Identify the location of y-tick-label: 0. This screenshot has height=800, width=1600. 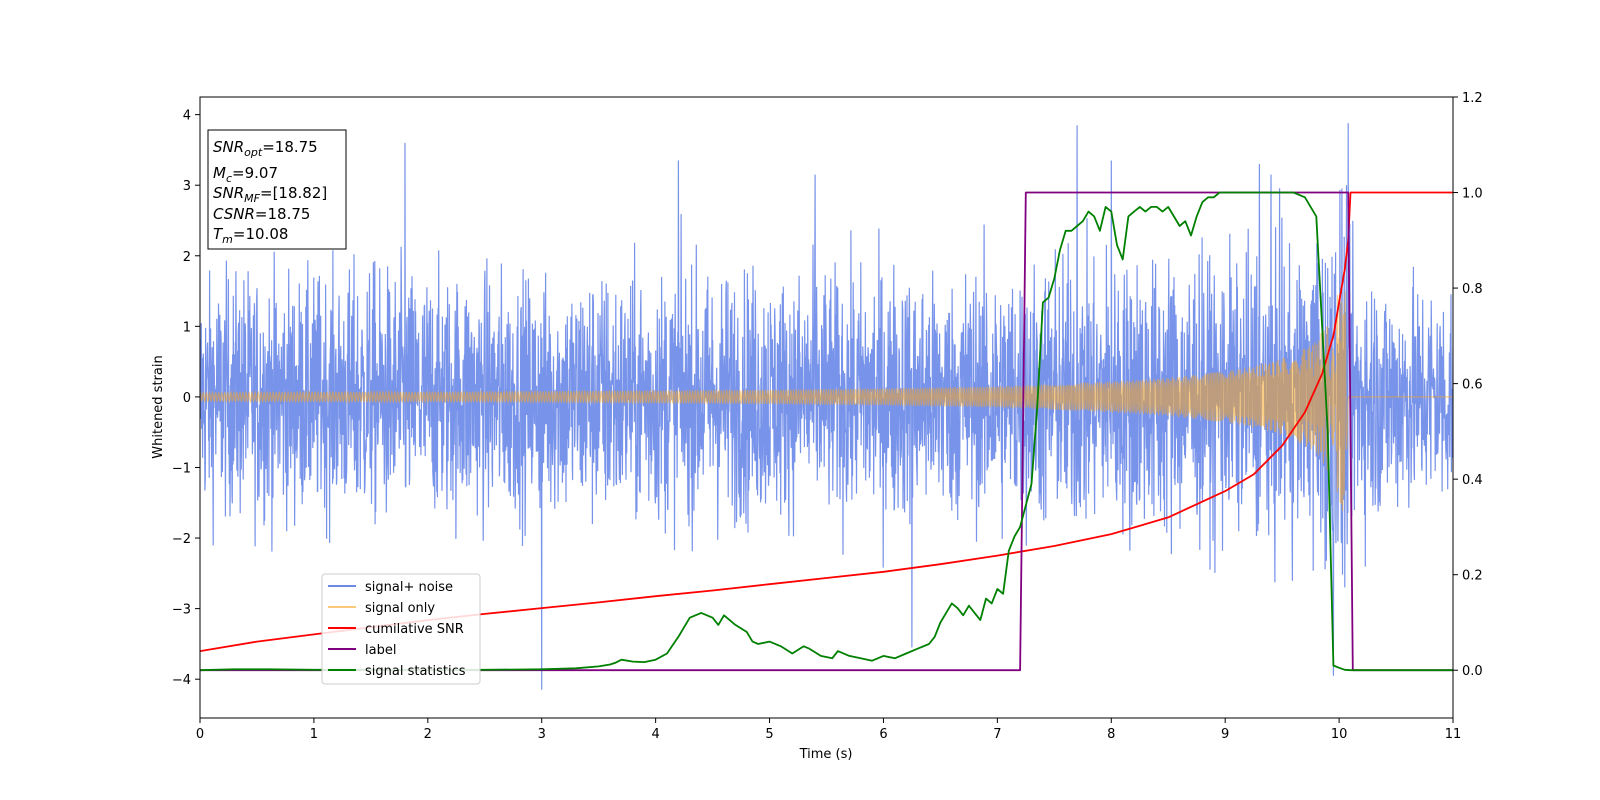
(187, 398).